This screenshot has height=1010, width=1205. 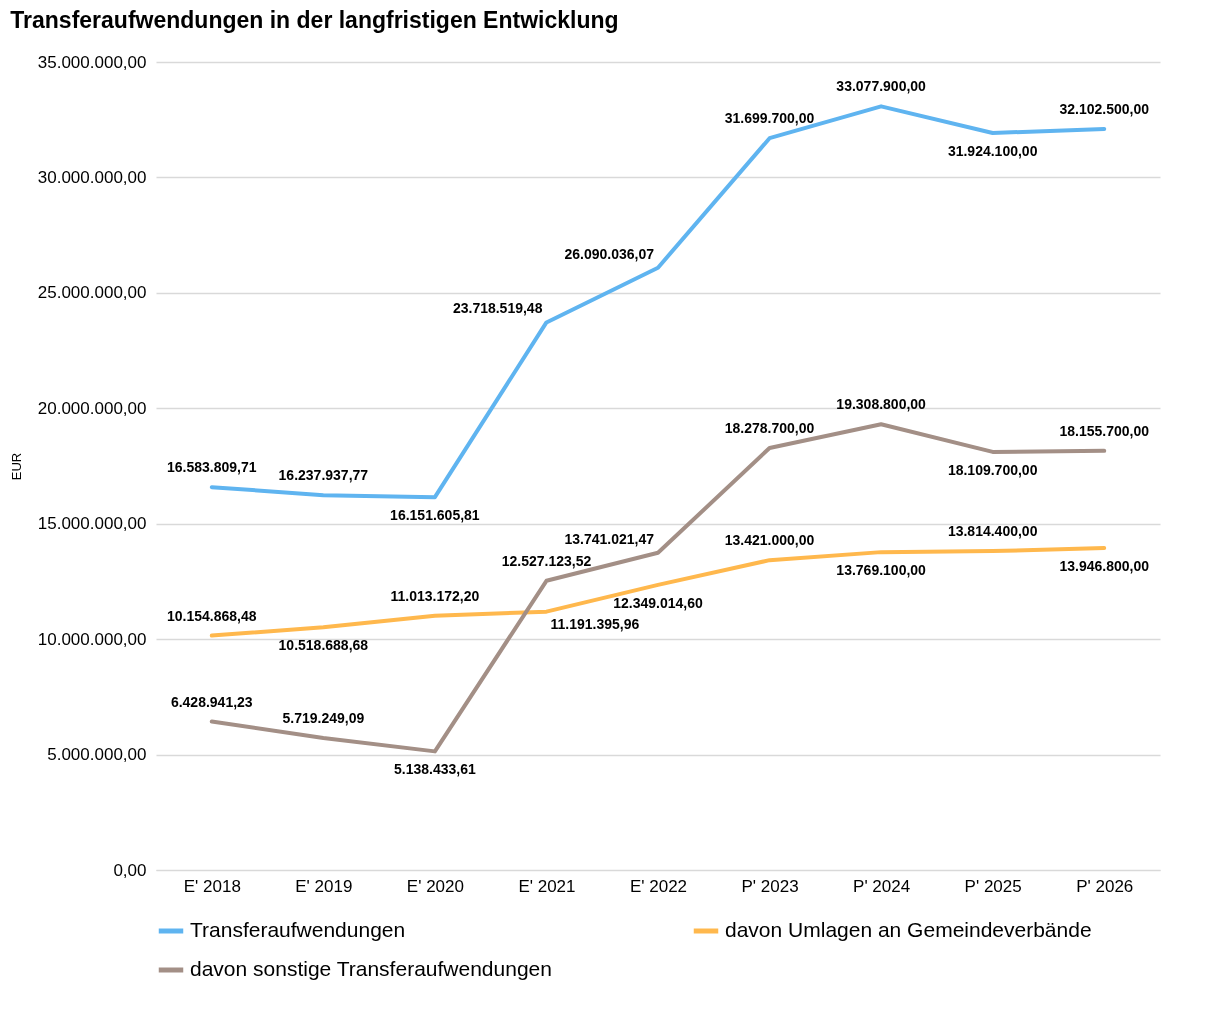 I want to click on data-label: 32.102.500,00, so click(x=1104, y=108).